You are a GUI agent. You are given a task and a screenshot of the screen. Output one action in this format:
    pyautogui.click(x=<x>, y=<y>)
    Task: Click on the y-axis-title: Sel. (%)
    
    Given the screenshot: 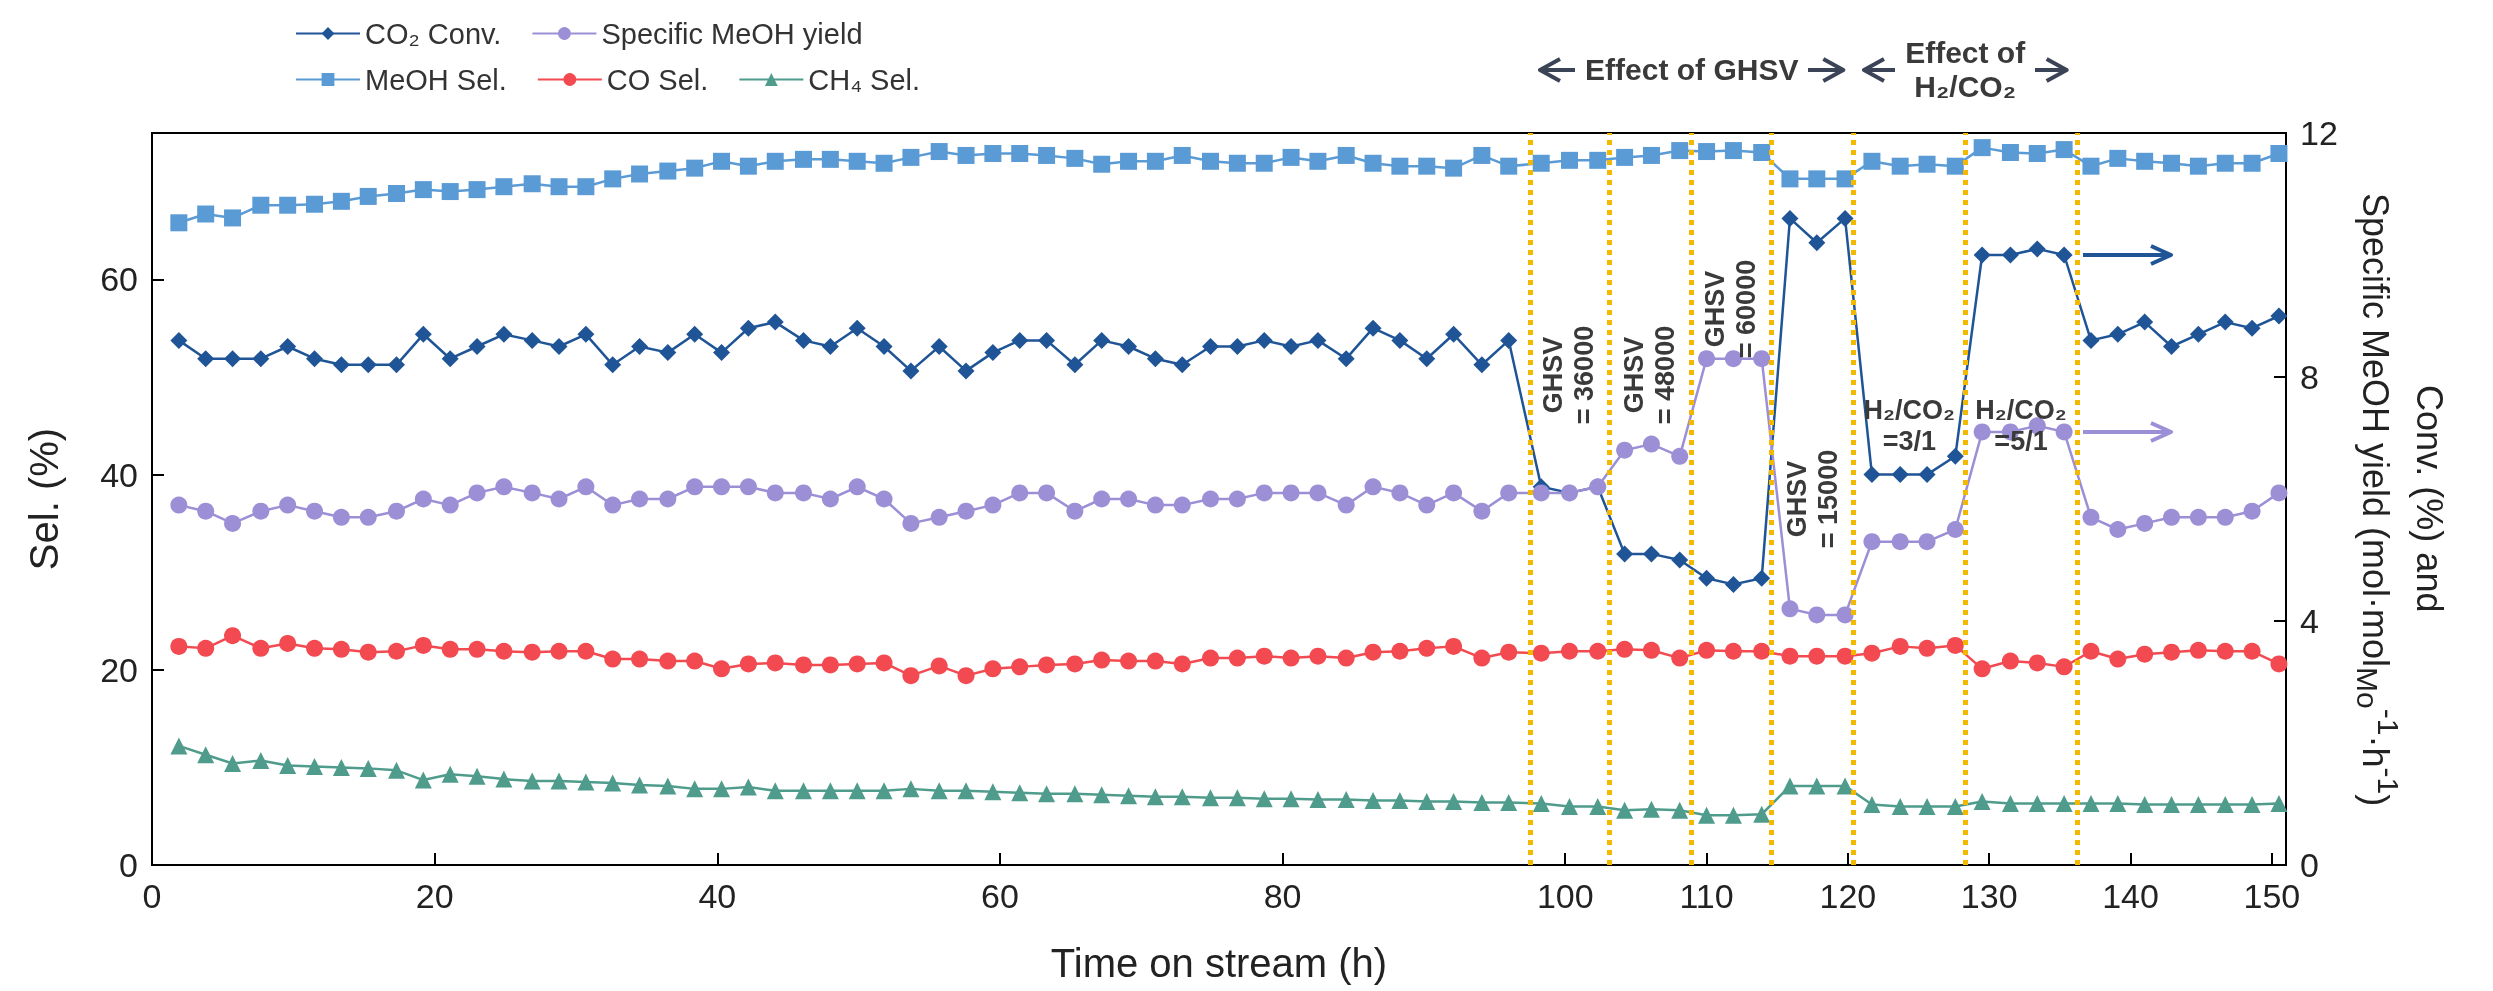 What is the action you would take?
    pyautogui.click(x=44, y=499)
    